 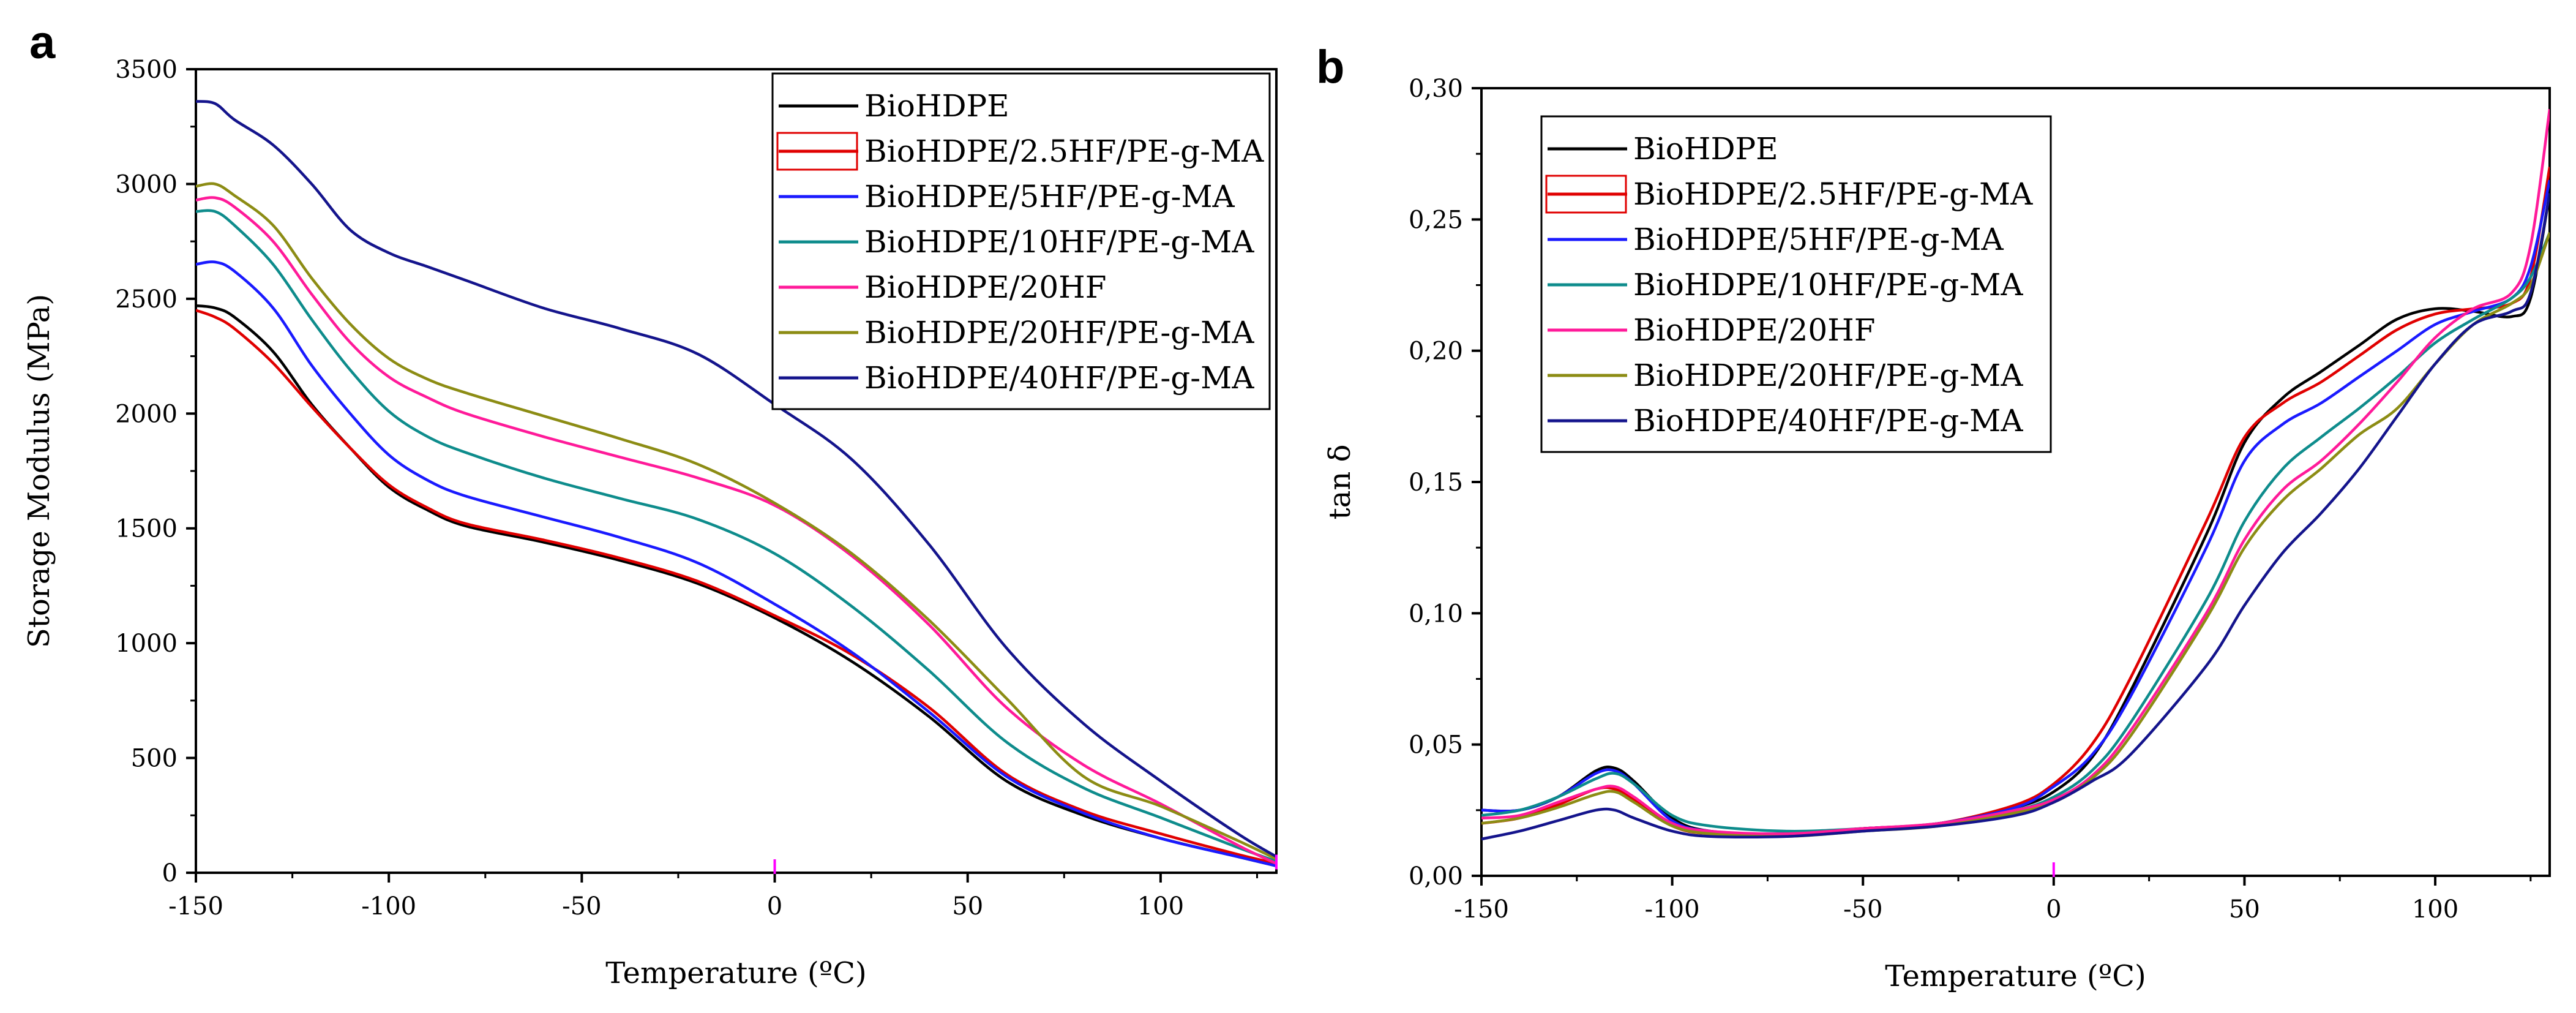 What do you see at coordinates (1436, 483) in the screenshot?
I see `y-tick-label: 0,15` at bounding box center [1436, 483].